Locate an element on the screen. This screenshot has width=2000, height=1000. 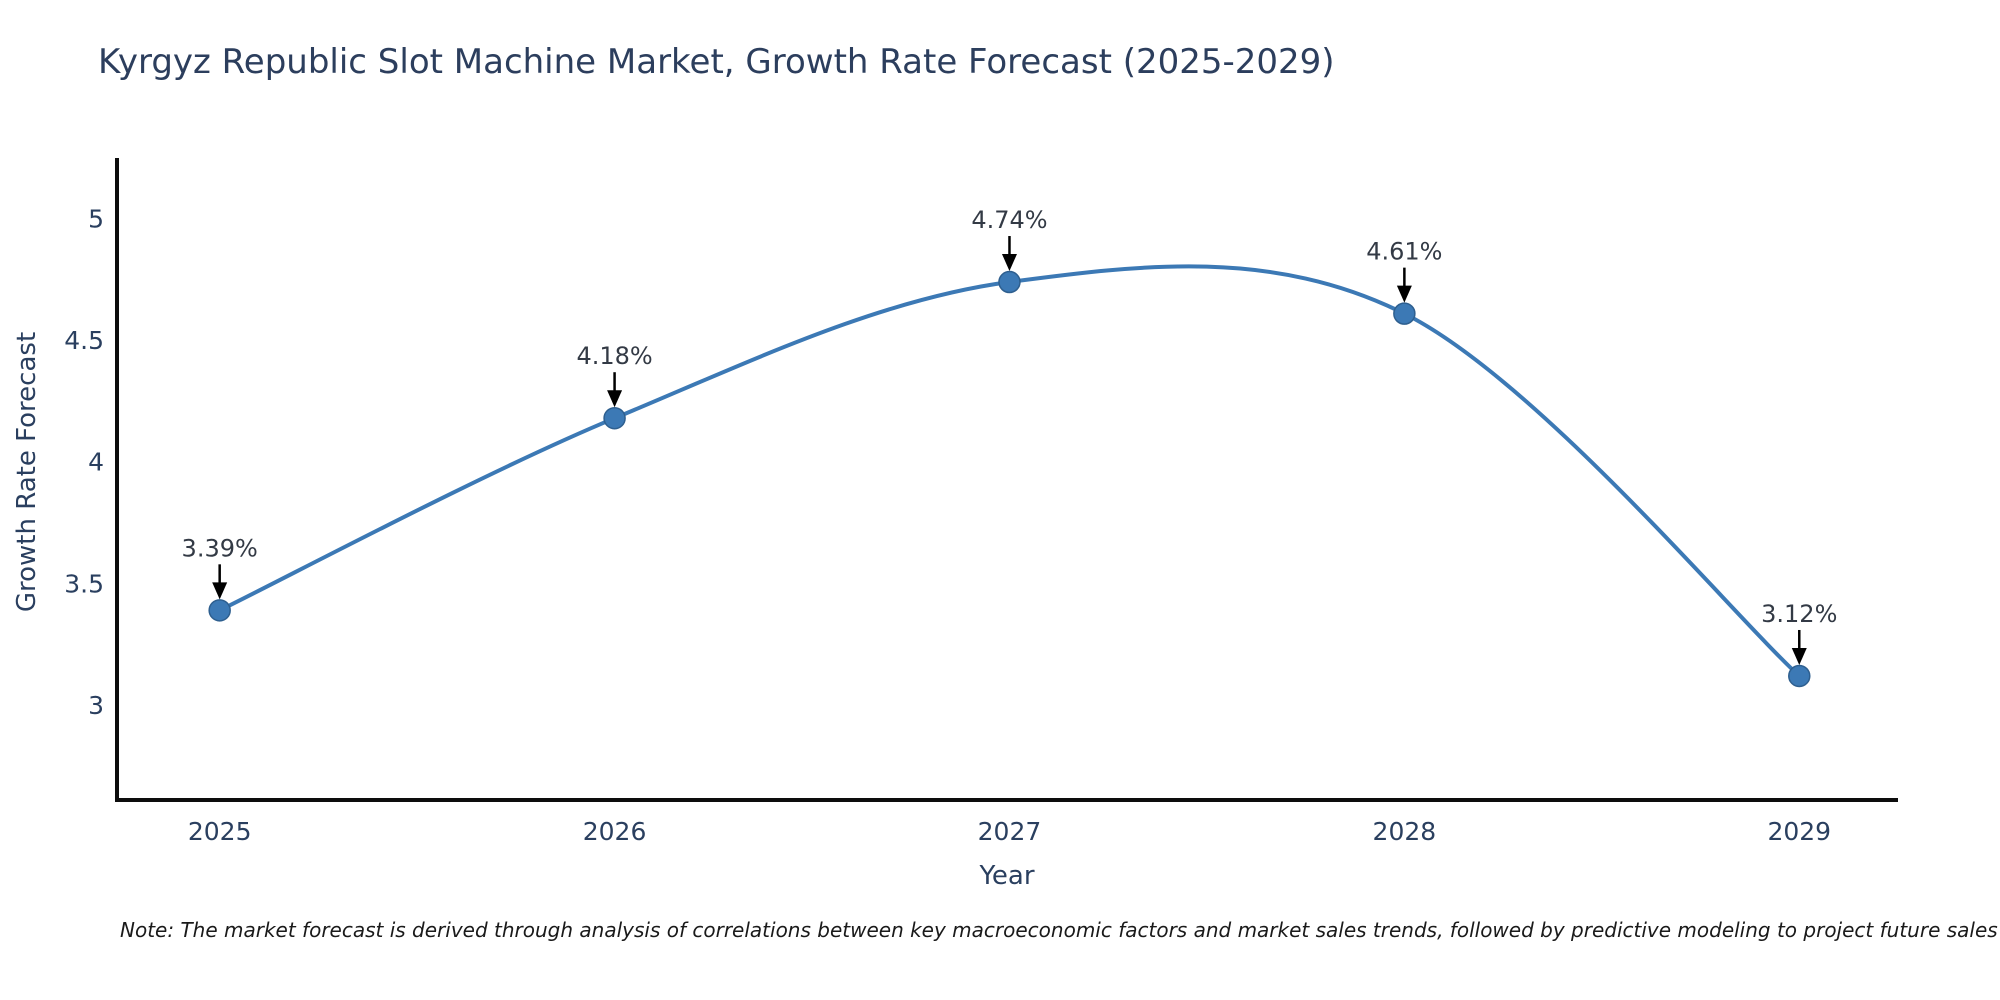
x-tick-label: 2028 is located at coordinates (1405, 831).